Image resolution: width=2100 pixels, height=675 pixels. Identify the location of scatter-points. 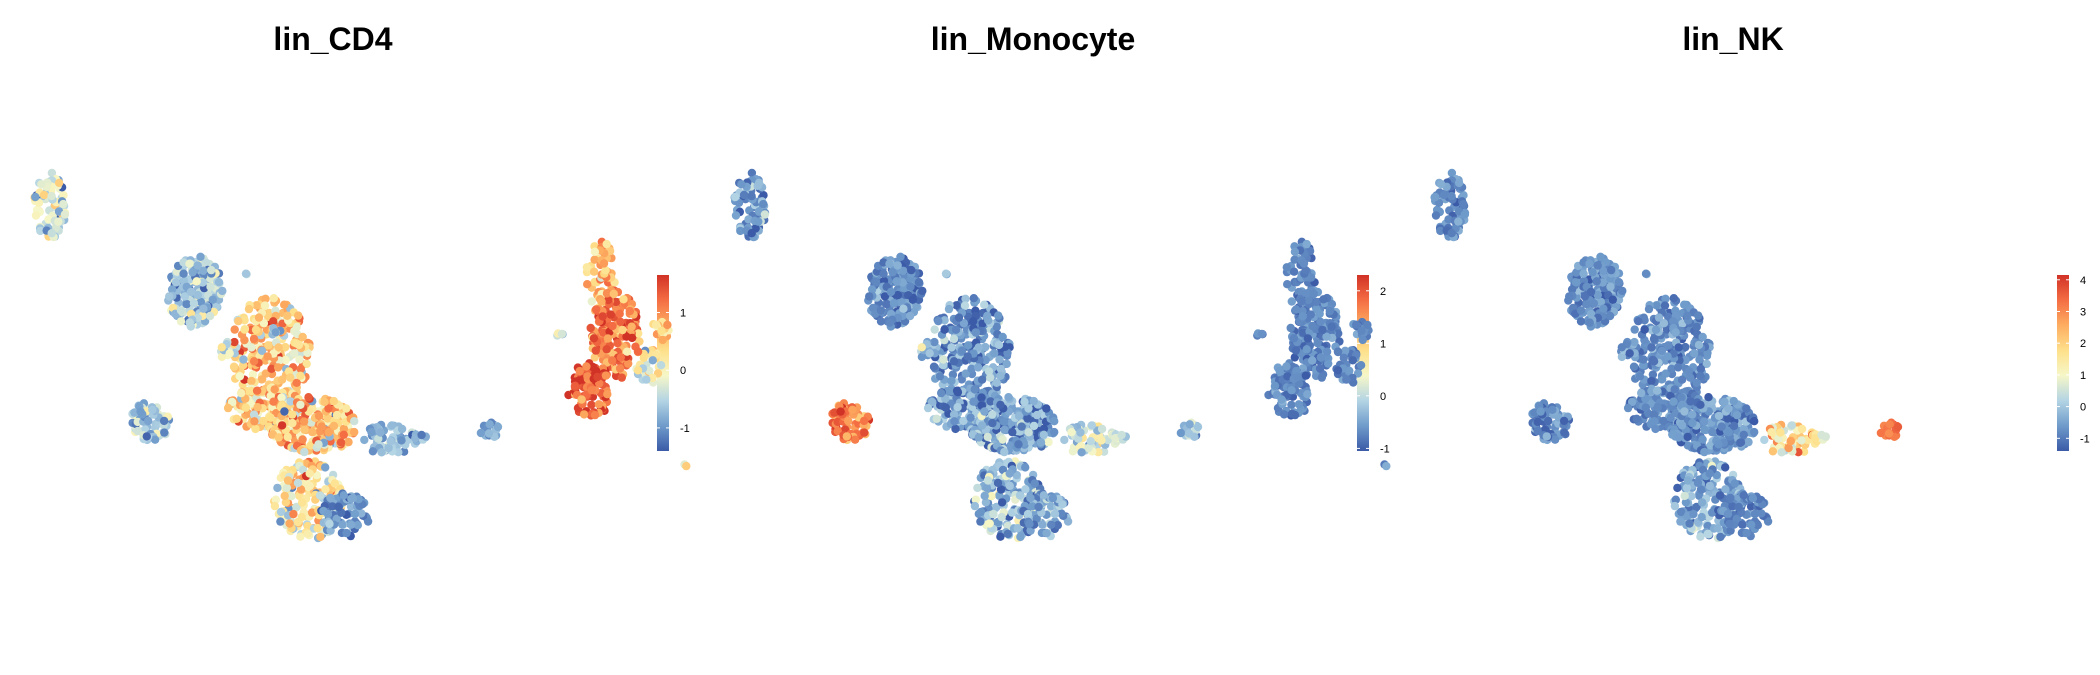
(266, 355).